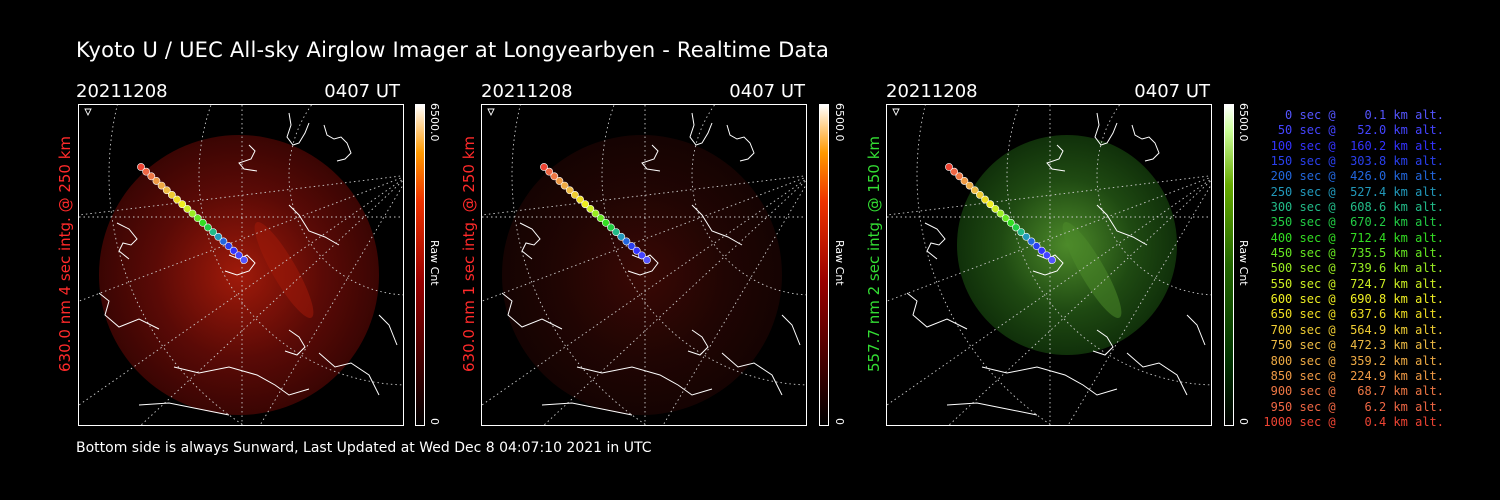 Image resolution: width=1500 pixels, height=500 pixels. What do you see at coordinates (1353, 375) in the screenshot?
I see `legend-row: 850 sec @ 224.9 km alt.` at bounding box center [1353, 375].